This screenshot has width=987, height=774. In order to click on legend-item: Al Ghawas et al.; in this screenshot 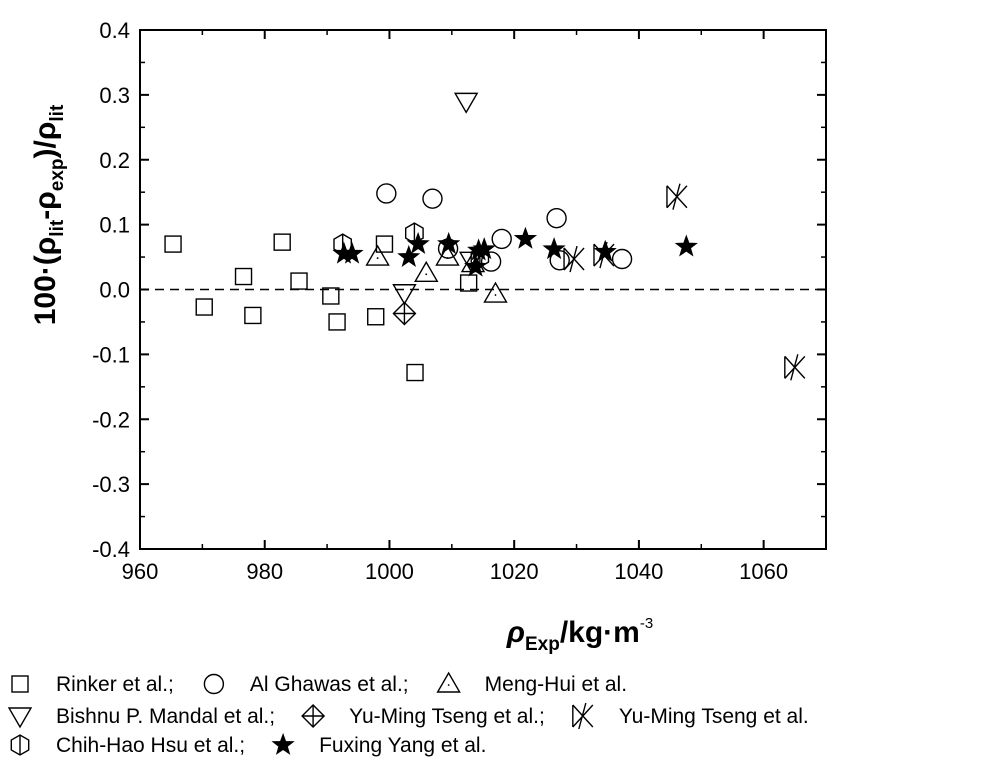, I will do `click(306, 684)`.